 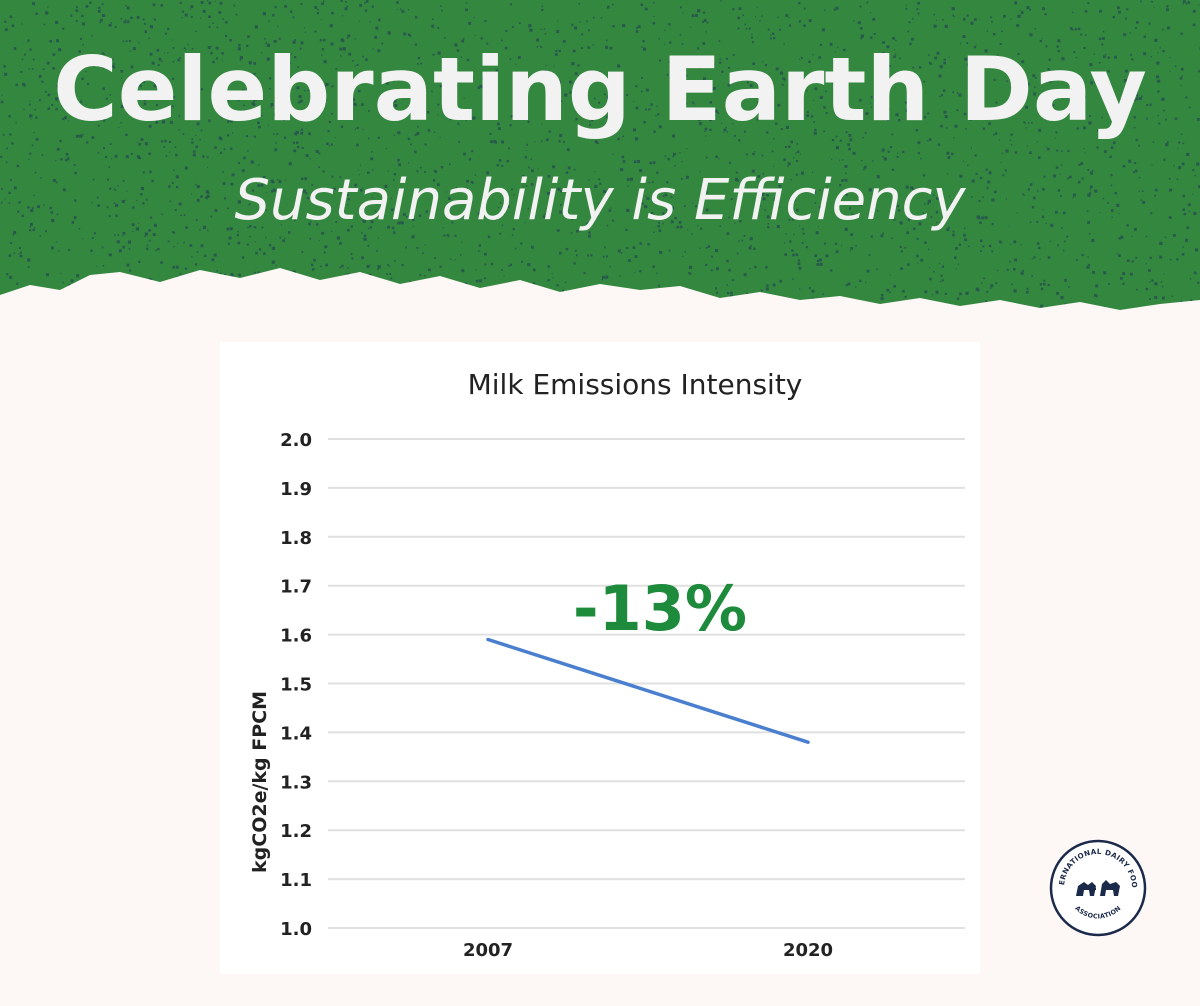 What do you see at coordinates (488, 950) in the screenshot?
I see `x-tick-label: 2007` at bounding box center [488, 950].